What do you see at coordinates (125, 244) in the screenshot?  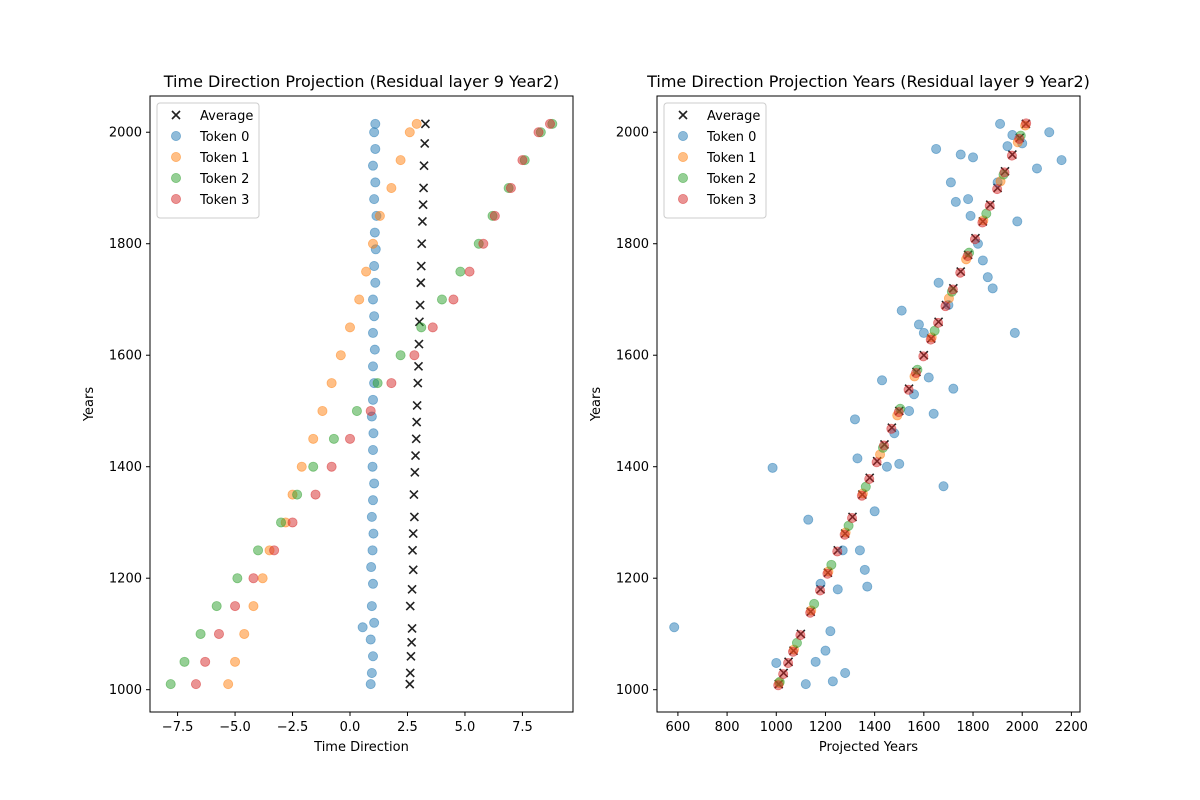 I see `y-tick-label: 1800` at bounding box center [125, 244].